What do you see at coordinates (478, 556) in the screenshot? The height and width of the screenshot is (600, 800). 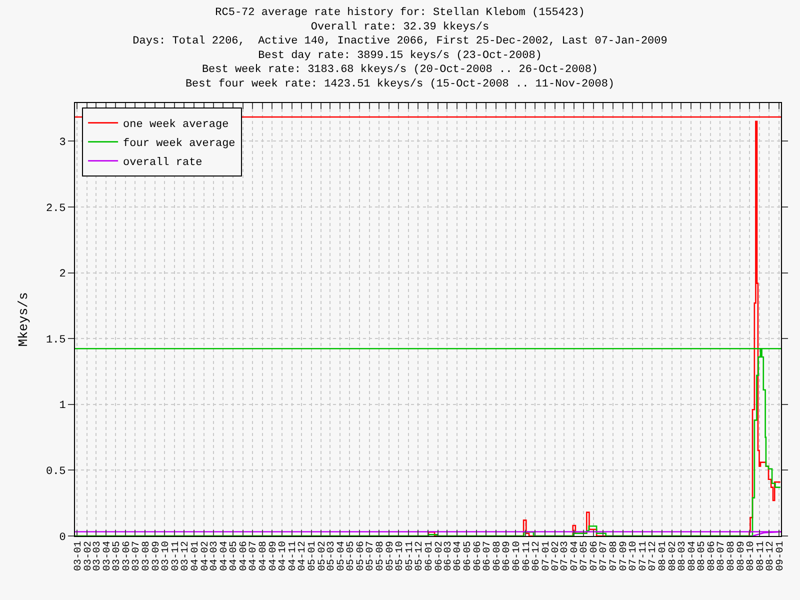 I see `x-tick-label: 06-06` at bounding box center [478, 556].